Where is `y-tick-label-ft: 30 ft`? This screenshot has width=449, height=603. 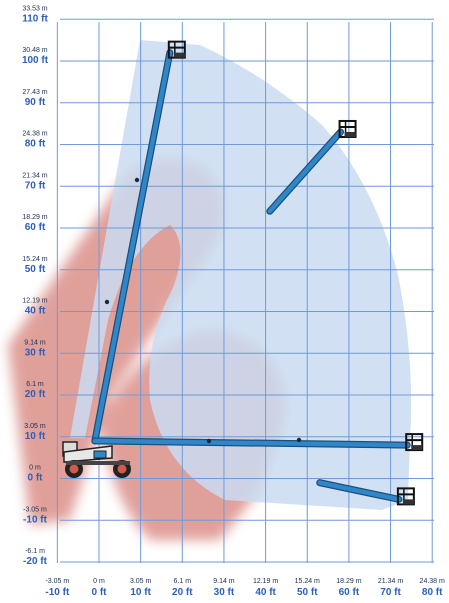 y-tick-label-ft: 30 ft is located at coordinates (35, 352).